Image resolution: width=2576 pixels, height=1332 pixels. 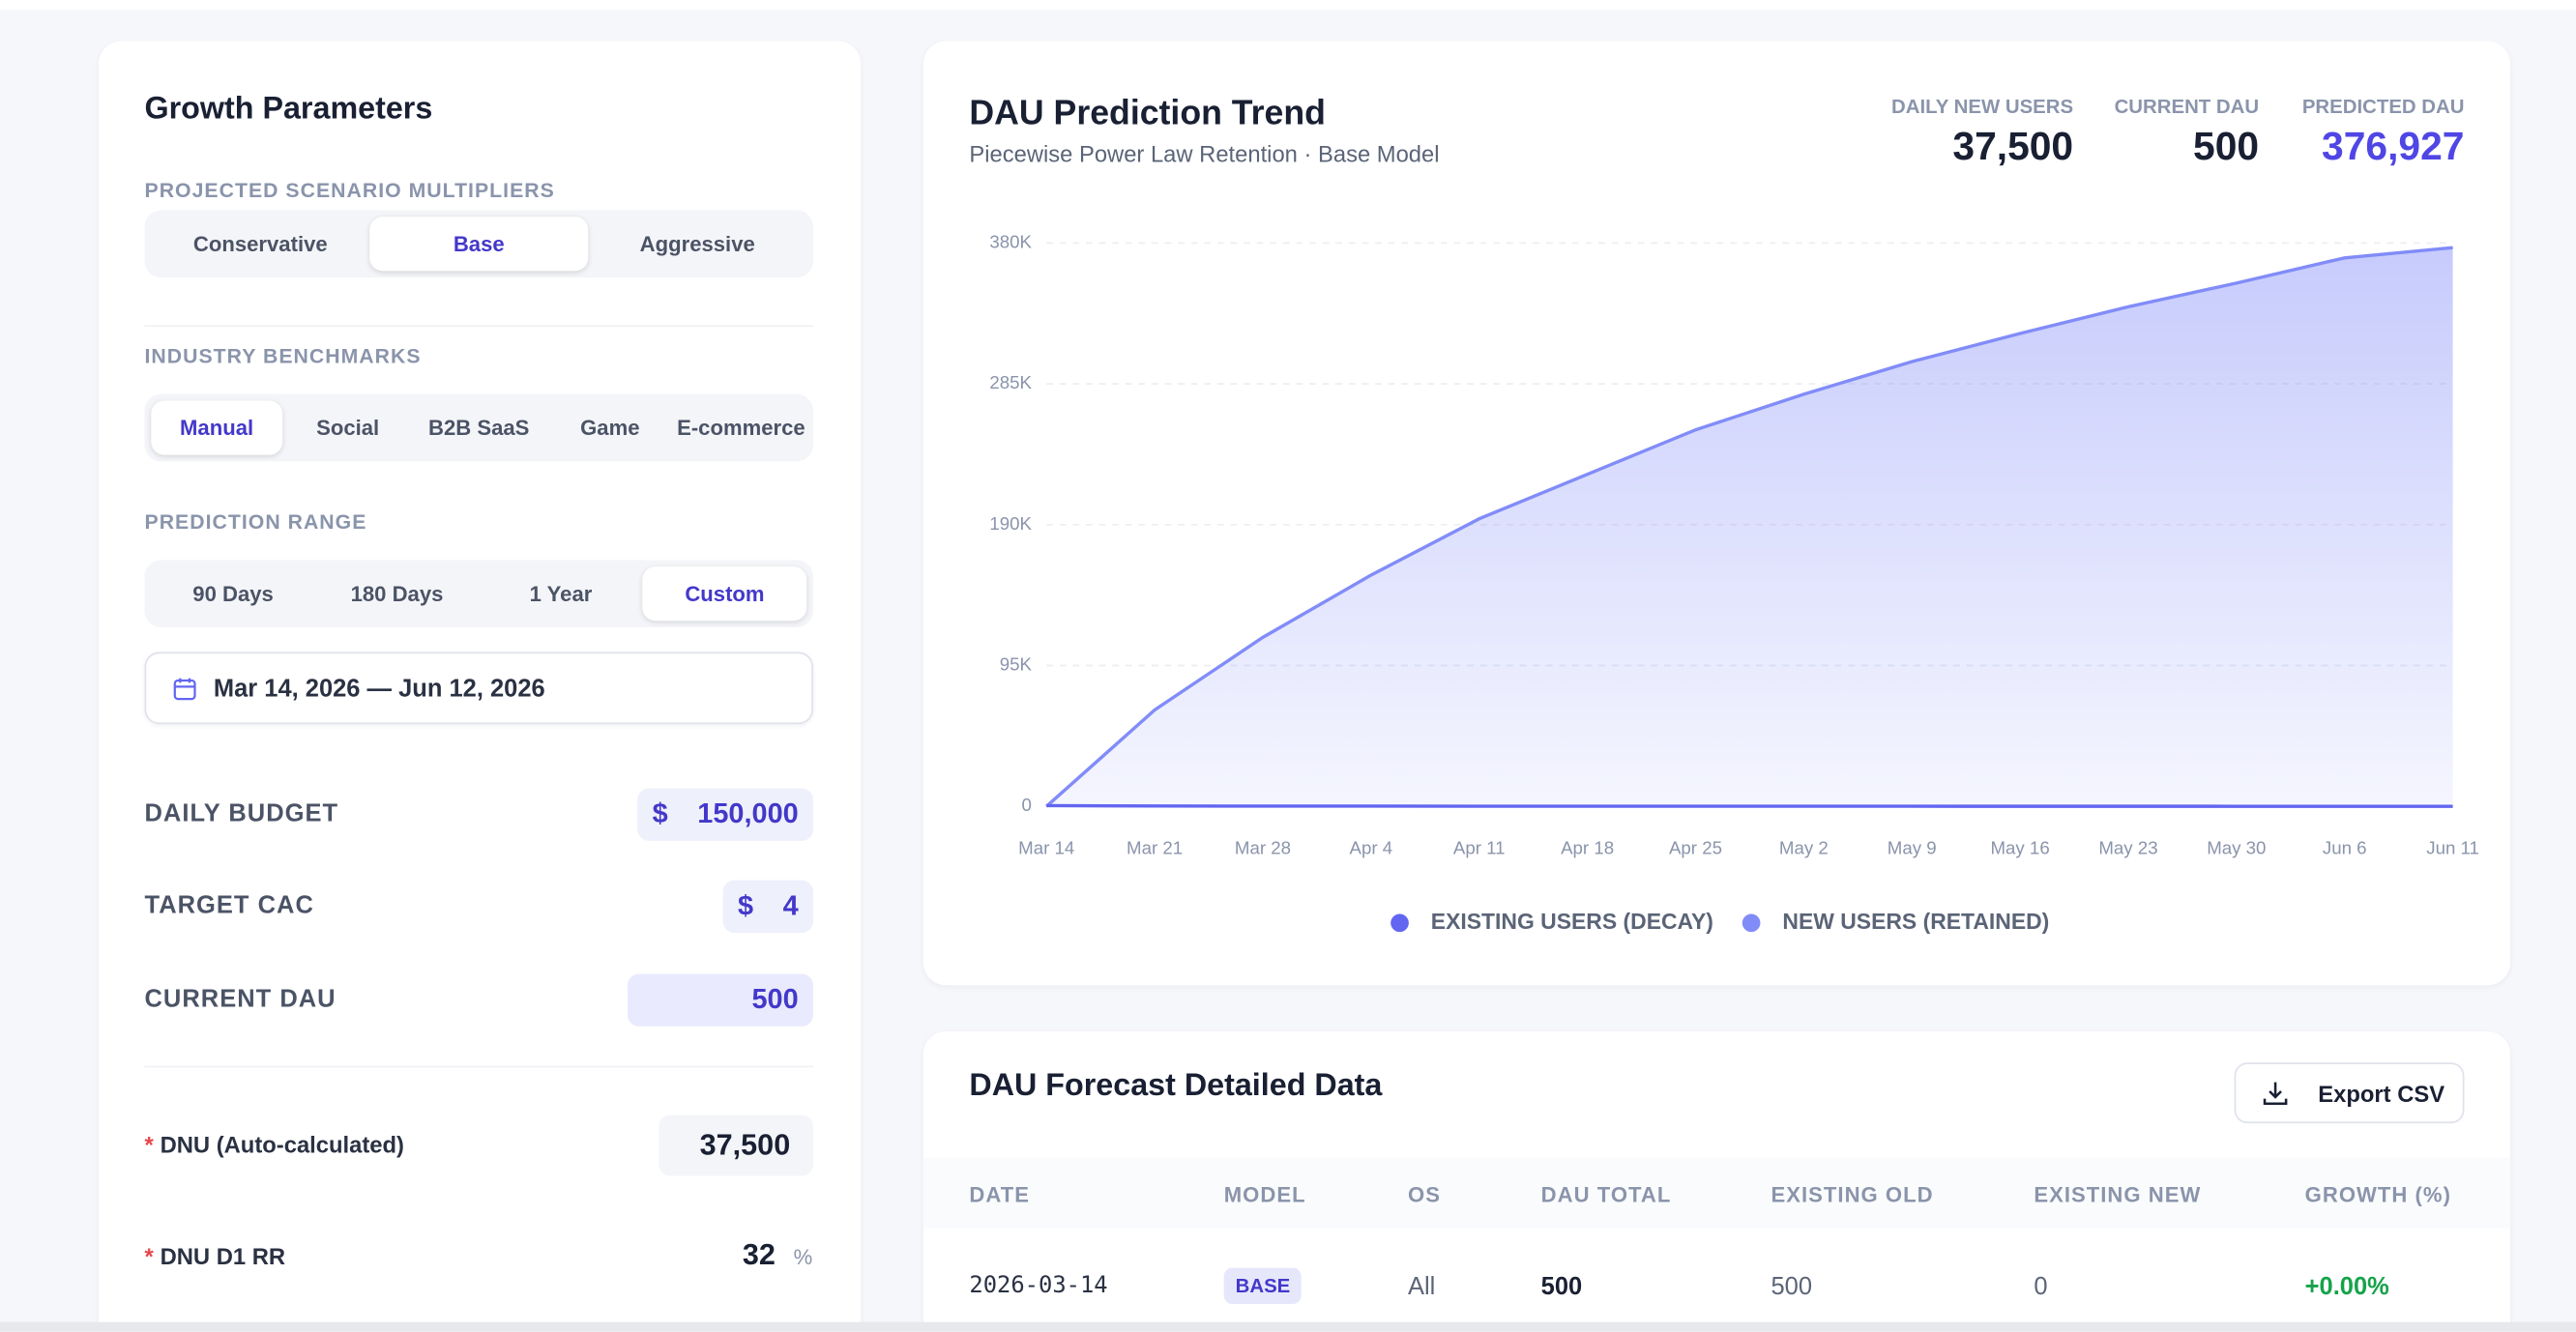 I want to click on x-tick-label: Mar 21, so click(x=1155, y=847).